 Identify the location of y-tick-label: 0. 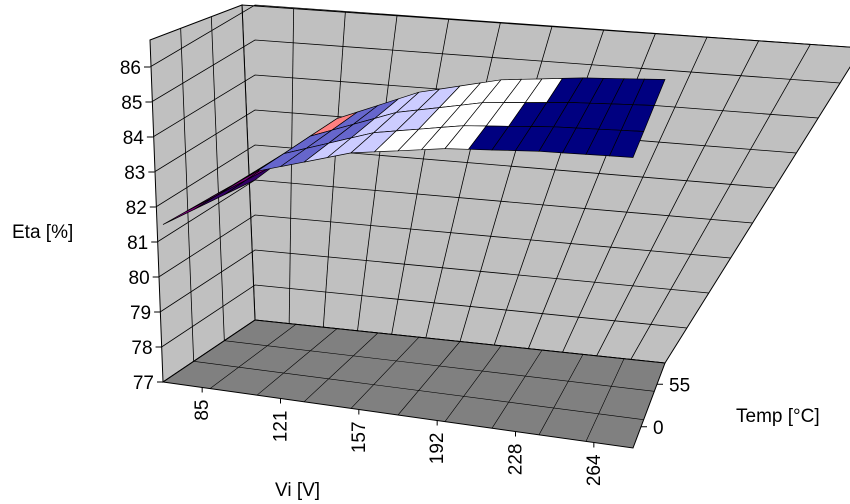
(658, 428).